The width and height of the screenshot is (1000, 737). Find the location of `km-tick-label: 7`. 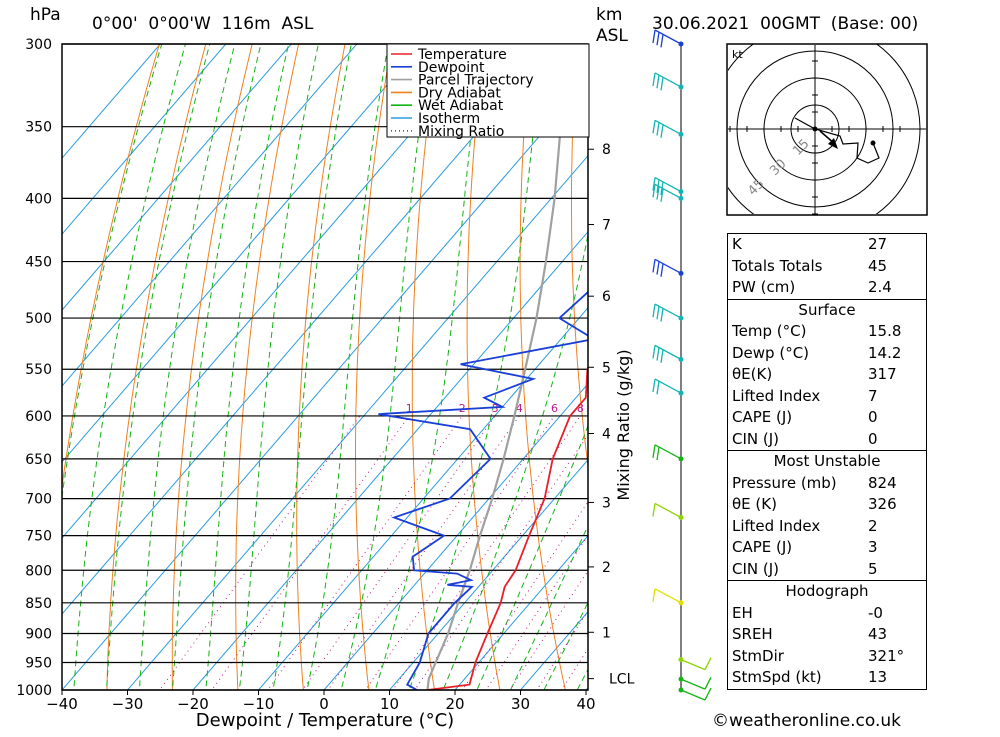

km-tick-label: 7 is located at coordinates (606, 226).